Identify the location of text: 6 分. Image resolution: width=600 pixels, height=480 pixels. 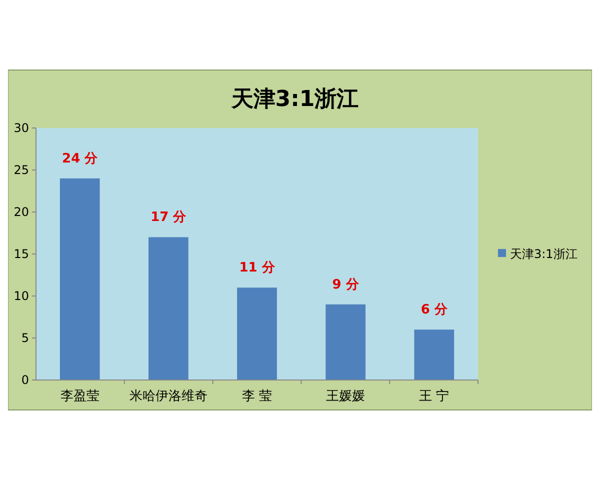
(434, 310).